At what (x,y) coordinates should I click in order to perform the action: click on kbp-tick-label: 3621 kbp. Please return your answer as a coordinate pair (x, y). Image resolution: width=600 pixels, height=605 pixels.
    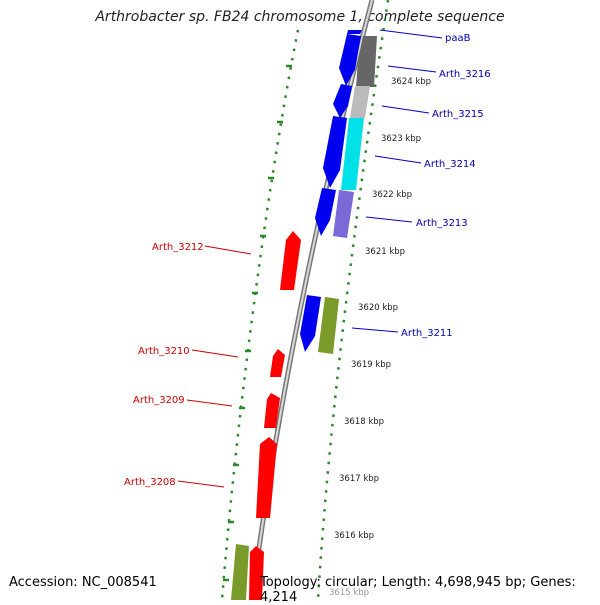
    Looking at the image, I should click on (385, 252).